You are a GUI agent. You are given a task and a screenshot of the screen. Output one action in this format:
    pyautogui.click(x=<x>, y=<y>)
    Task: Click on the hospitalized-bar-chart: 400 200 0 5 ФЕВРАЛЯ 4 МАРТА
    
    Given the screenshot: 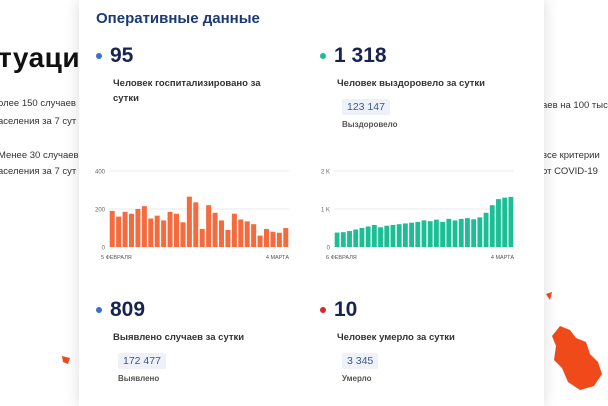 What is the action you would take?
    pyautogui.click(x=192, y=216)
    